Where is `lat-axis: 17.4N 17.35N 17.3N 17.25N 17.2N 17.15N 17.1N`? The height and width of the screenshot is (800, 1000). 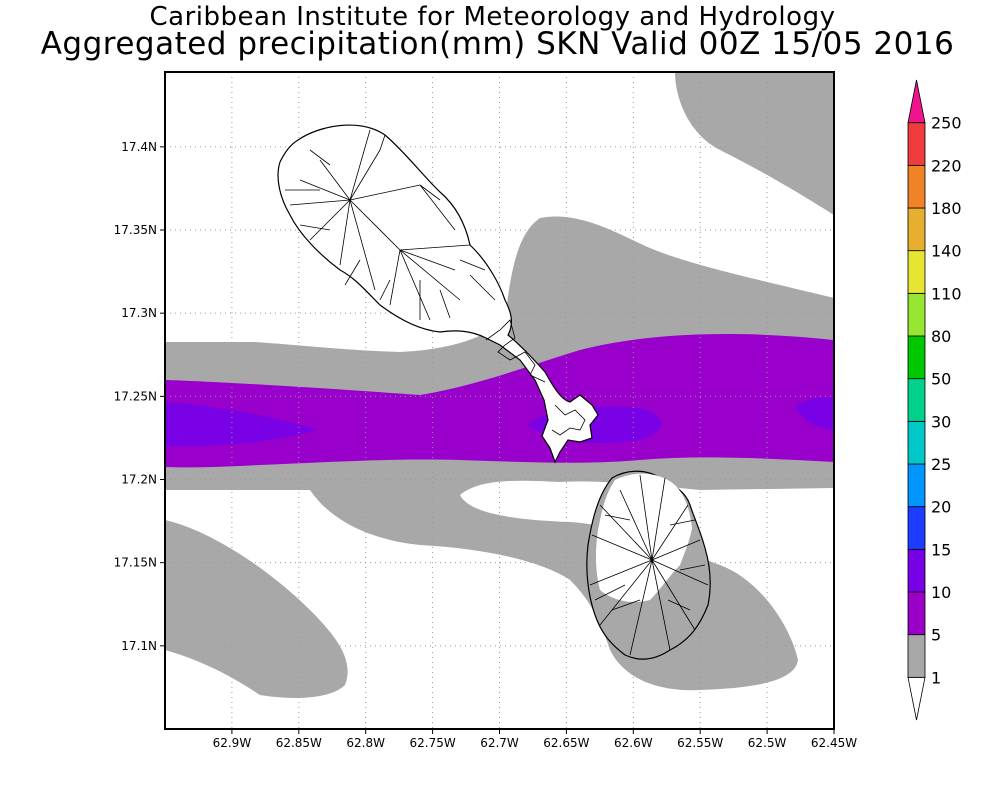 lat-axis: 17.4N 17.35N 17.3N 17.25N 17.2N 17.15N 17.1N is located at coordinates (139, 396).